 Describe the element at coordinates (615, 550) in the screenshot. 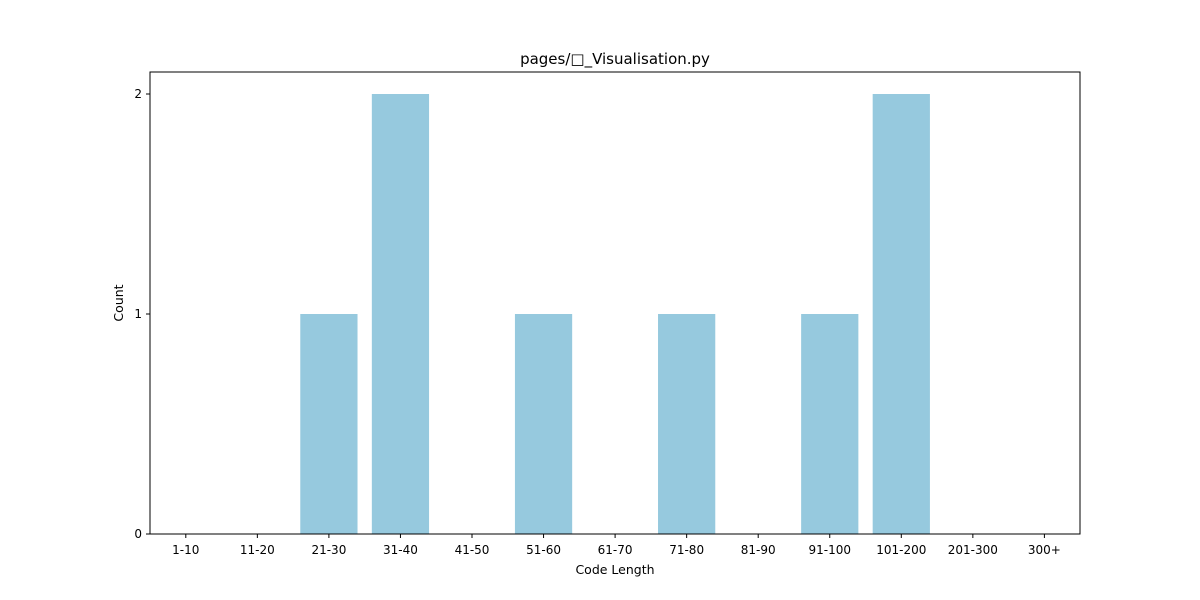

I see `x-tick-label: 61-70` at that location.